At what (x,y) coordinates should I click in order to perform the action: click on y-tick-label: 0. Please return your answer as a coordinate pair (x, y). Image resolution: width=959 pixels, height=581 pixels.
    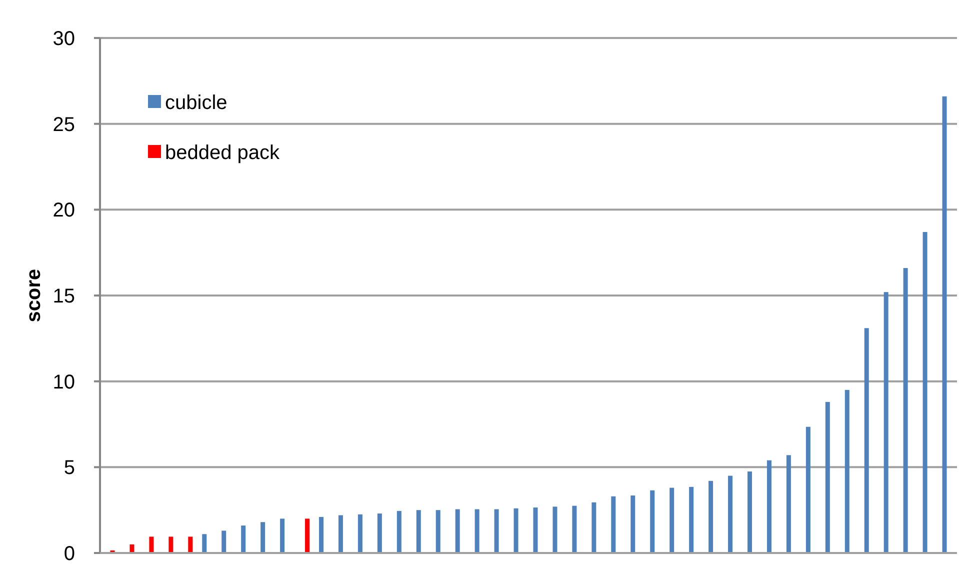
    Looking at the image, I should click on (69, 554).